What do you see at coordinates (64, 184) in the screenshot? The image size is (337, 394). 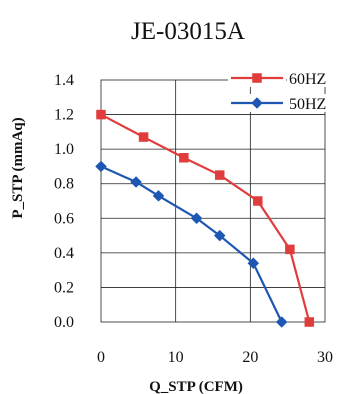 I see `y-tick-label: 0.8` at bounding box center [64, 184].